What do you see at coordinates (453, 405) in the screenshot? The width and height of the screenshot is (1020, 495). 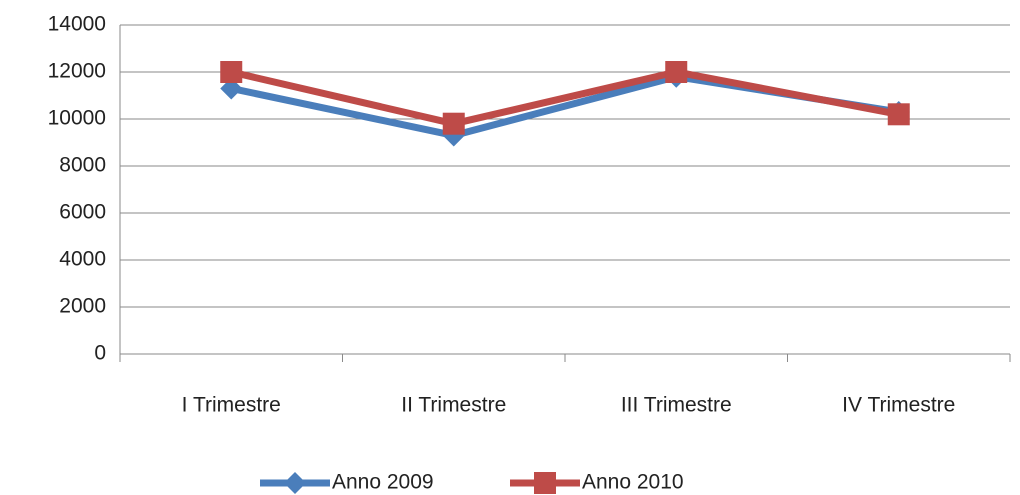 I see `x-tick-label: II Trimestre` at bounding box center [453, 405].